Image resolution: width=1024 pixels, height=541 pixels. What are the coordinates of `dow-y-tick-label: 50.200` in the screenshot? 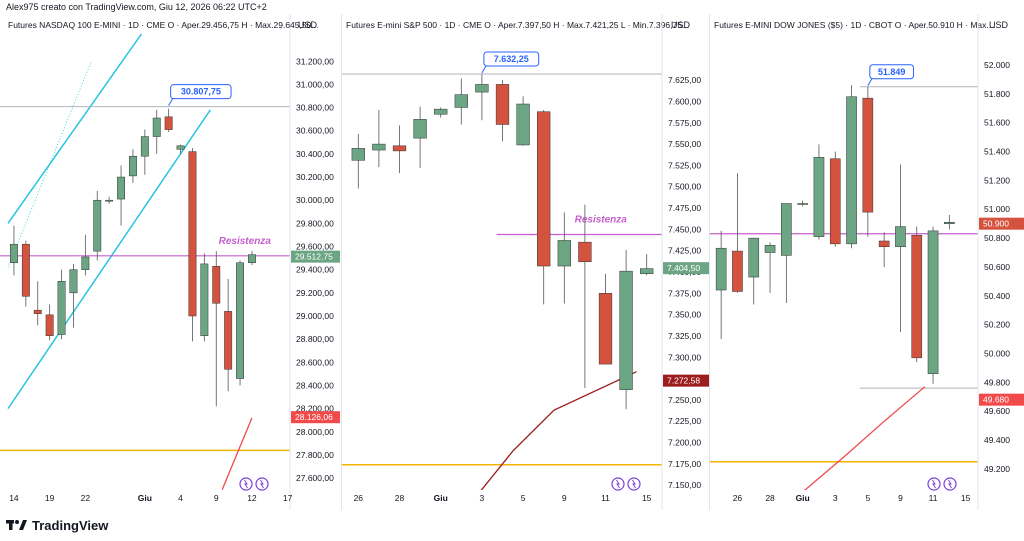 It's located at (997, 325).